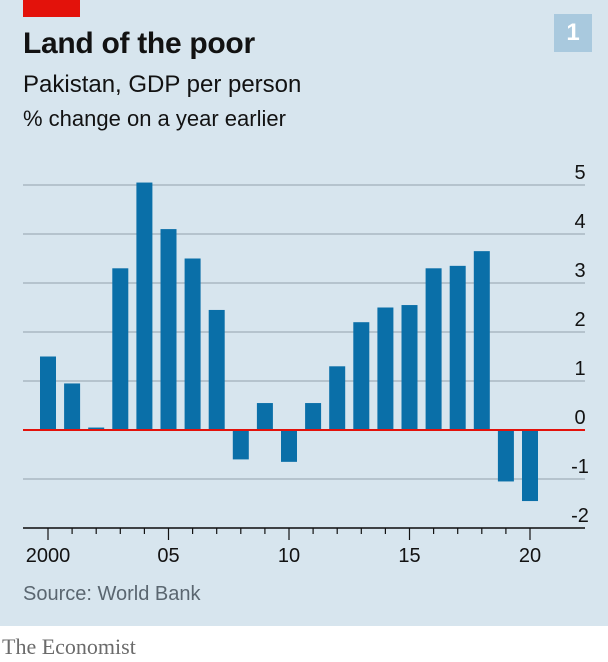 The image size is (608, 662). Describe the element at coordinates (264, 416) in the screenshot. I see `bar-2009` at that location.